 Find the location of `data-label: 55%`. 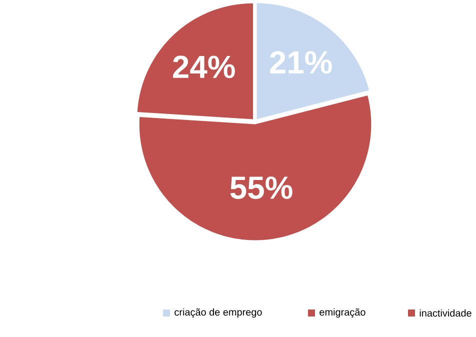

data-label: 55% is located at coordinates (261, 187).